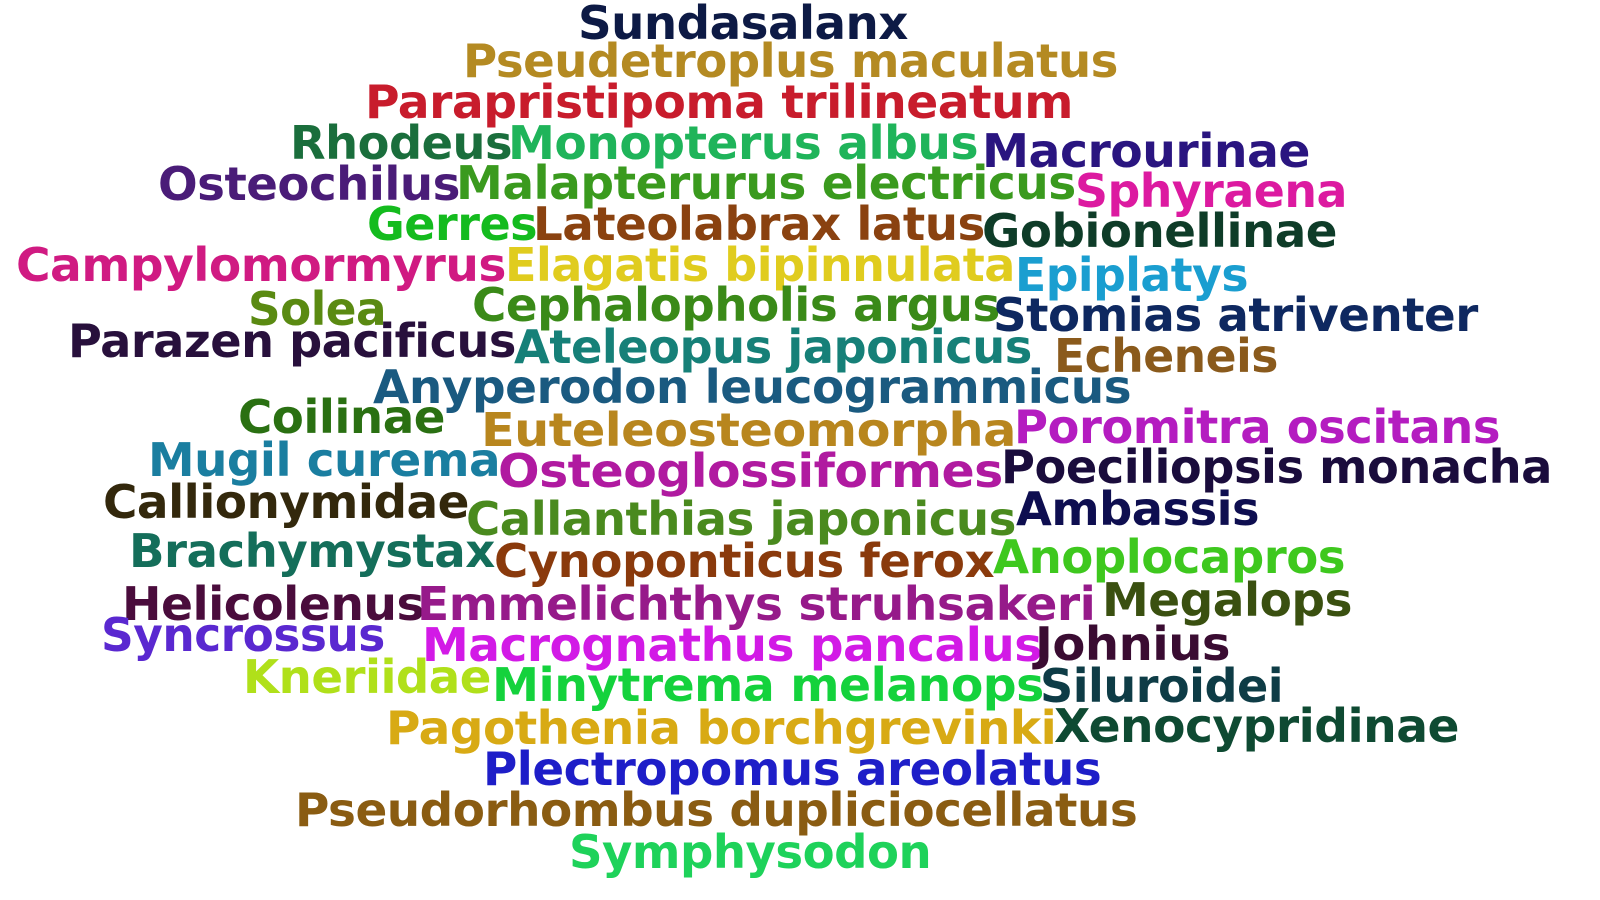 The height and width of the screenshot is (900, 1600). What do you see at coordinates (719, 102) in the screenshot?
I see `word-parapristipoma-trilineatum: Parapristipoma trilineatum` at bounding box center [719, 102].